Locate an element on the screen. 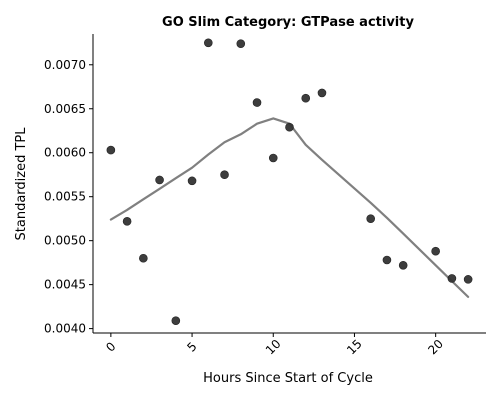 Image resolution: width=500 pixels, height=400 pixels. y-tick-label: 0.0045 is located at coordinates (65, 285).